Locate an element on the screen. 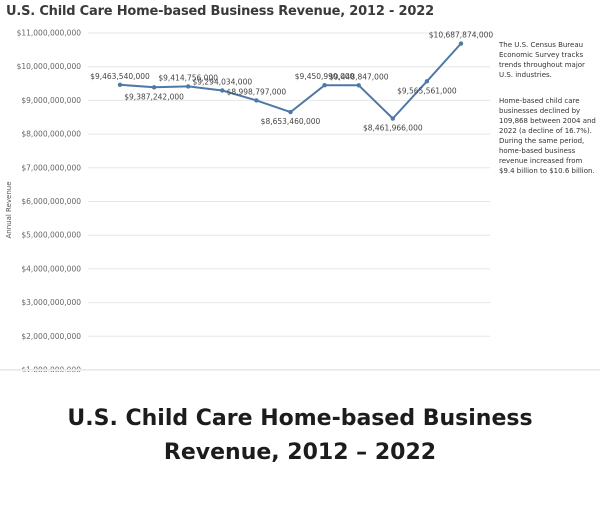 The image size is (600, 514). divider is located at coordinates (300, 370).